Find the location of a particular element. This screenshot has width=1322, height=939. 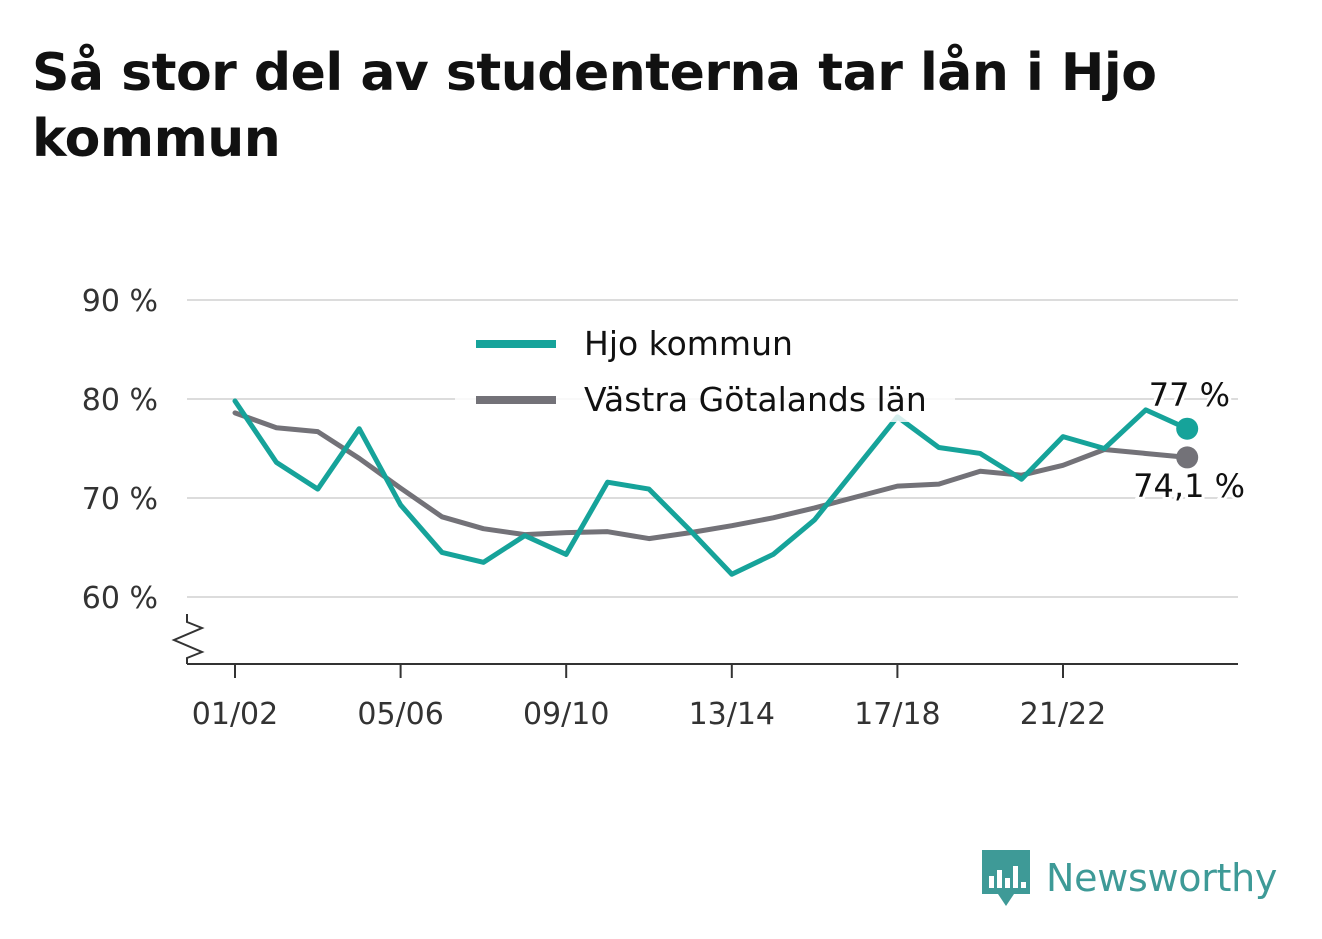

brand-logo: Newsworthy is located at coordinates (1128, 878).